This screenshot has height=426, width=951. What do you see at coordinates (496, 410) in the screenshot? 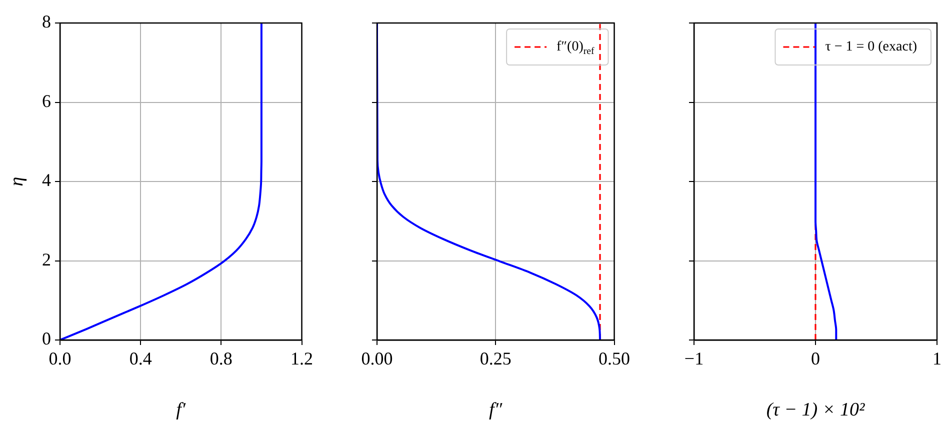
I see `x-axis-title: f″` at bounding box center [496, 410].